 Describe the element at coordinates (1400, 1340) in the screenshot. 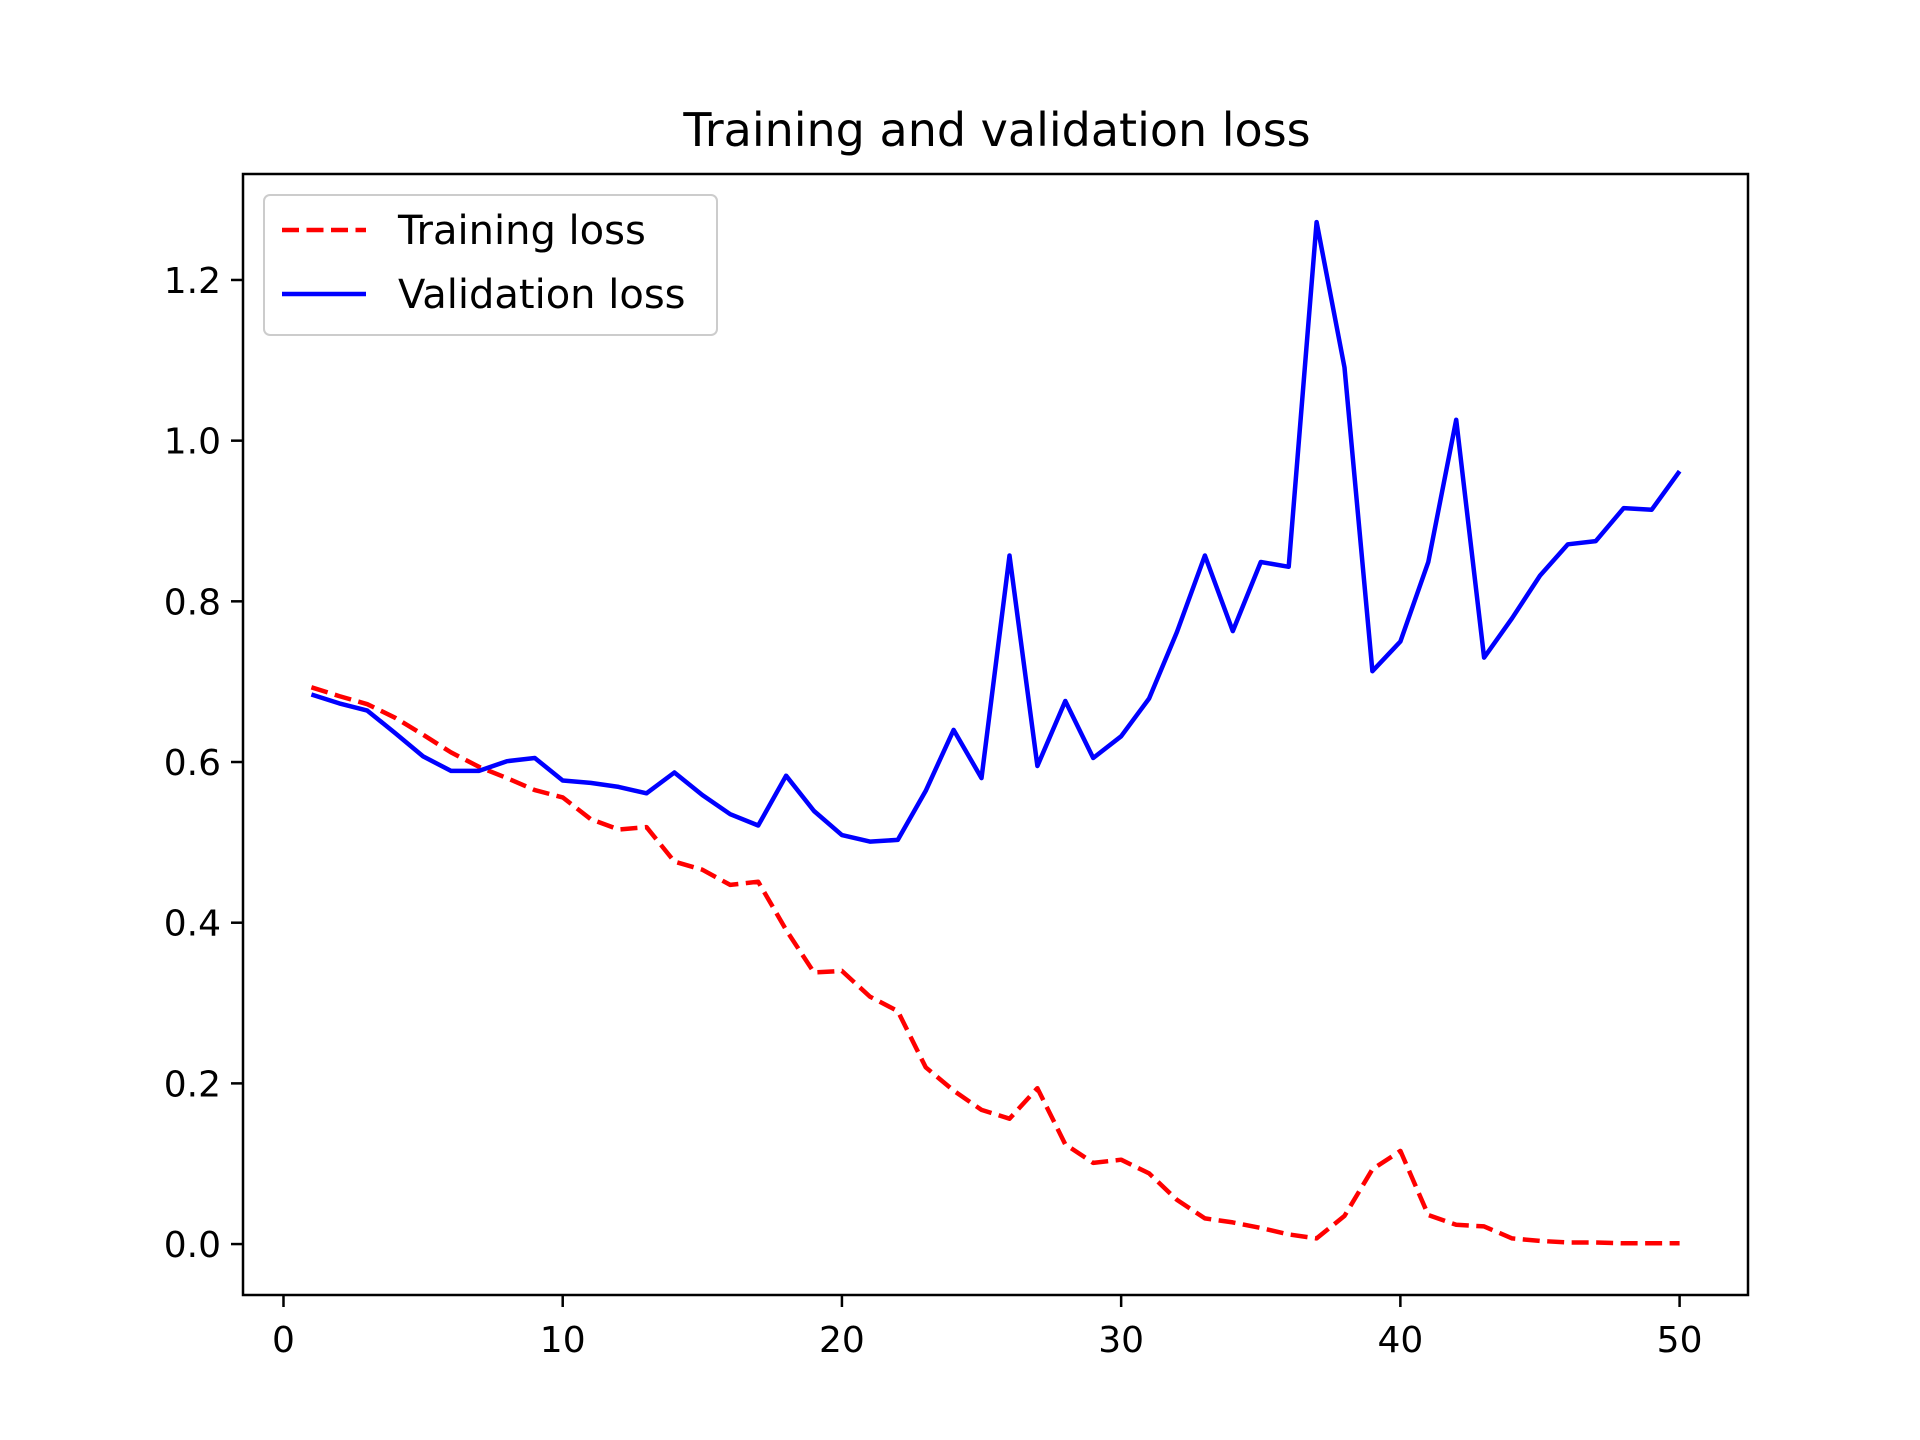

I see `x-tick-label: 40` at that location.